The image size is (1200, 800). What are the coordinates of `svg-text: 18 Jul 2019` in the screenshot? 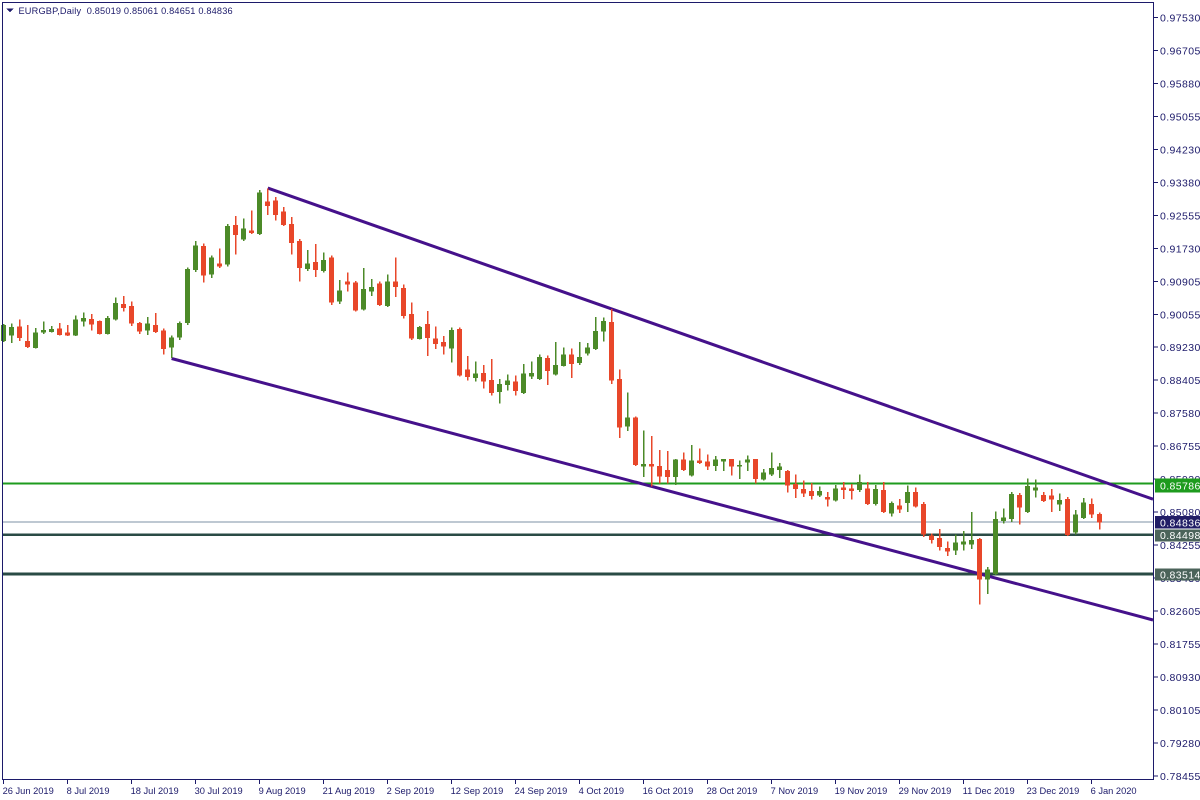 It's located at (155, 791).